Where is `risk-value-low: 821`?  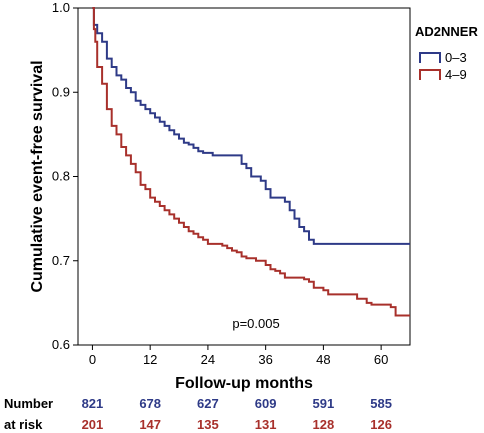
risk-value-low: 821 is located at coordinates (93, 403).